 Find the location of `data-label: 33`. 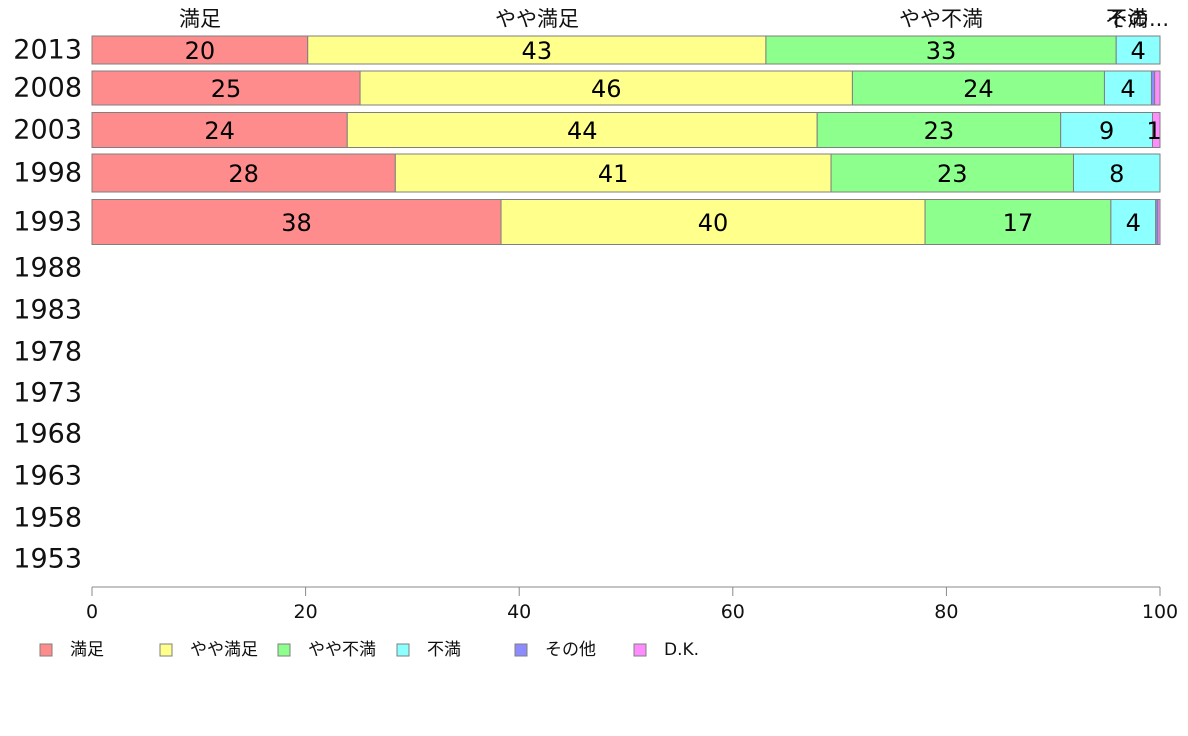

data-label: 33 is located at coordinates (941, 51).